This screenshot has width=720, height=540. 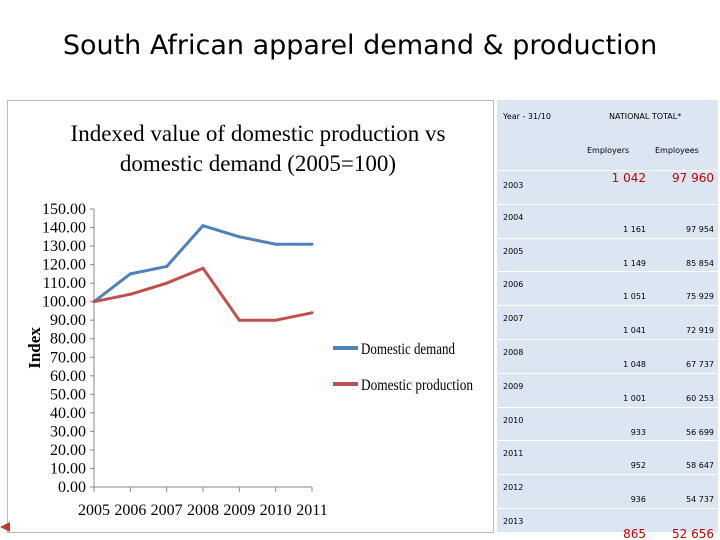 I want to click on y-tick-label: 20.00, so click(x=68, y=450).